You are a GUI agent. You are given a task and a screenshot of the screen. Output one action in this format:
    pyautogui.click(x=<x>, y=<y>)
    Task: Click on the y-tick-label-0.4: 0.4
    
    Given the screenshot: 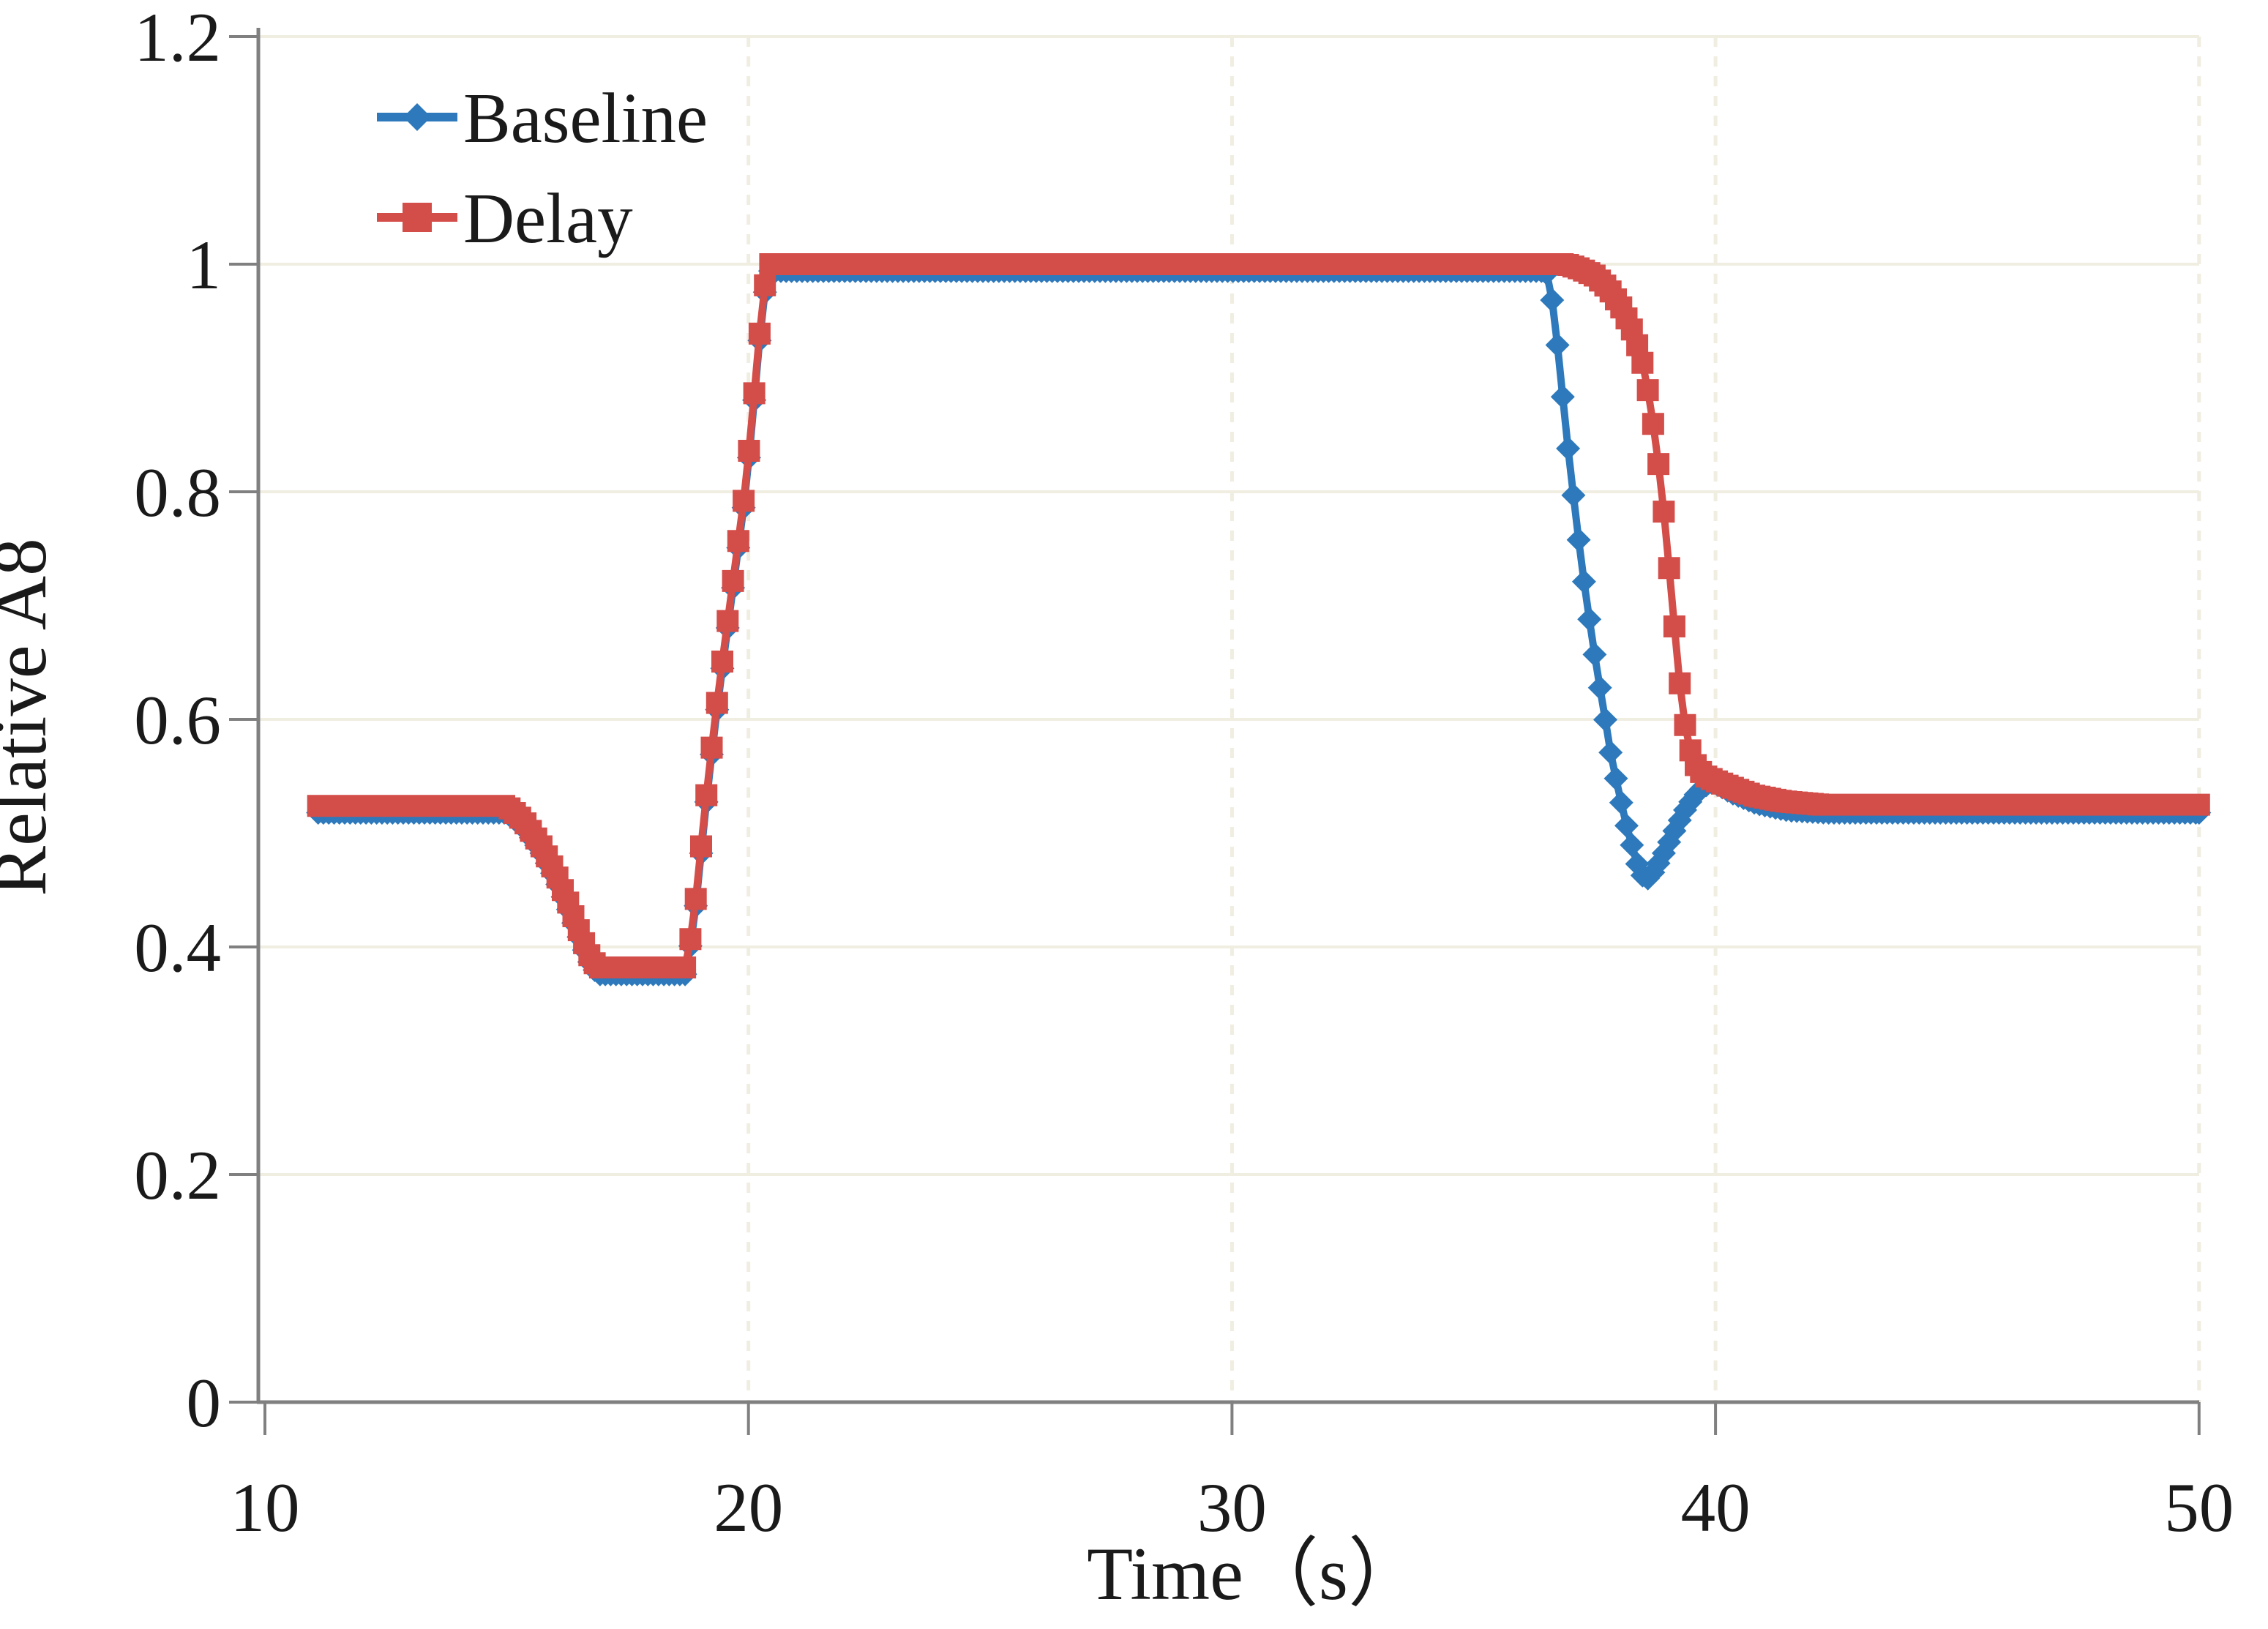 What is the action you would take?
    pyautogui.click(x=177, y=947)
    